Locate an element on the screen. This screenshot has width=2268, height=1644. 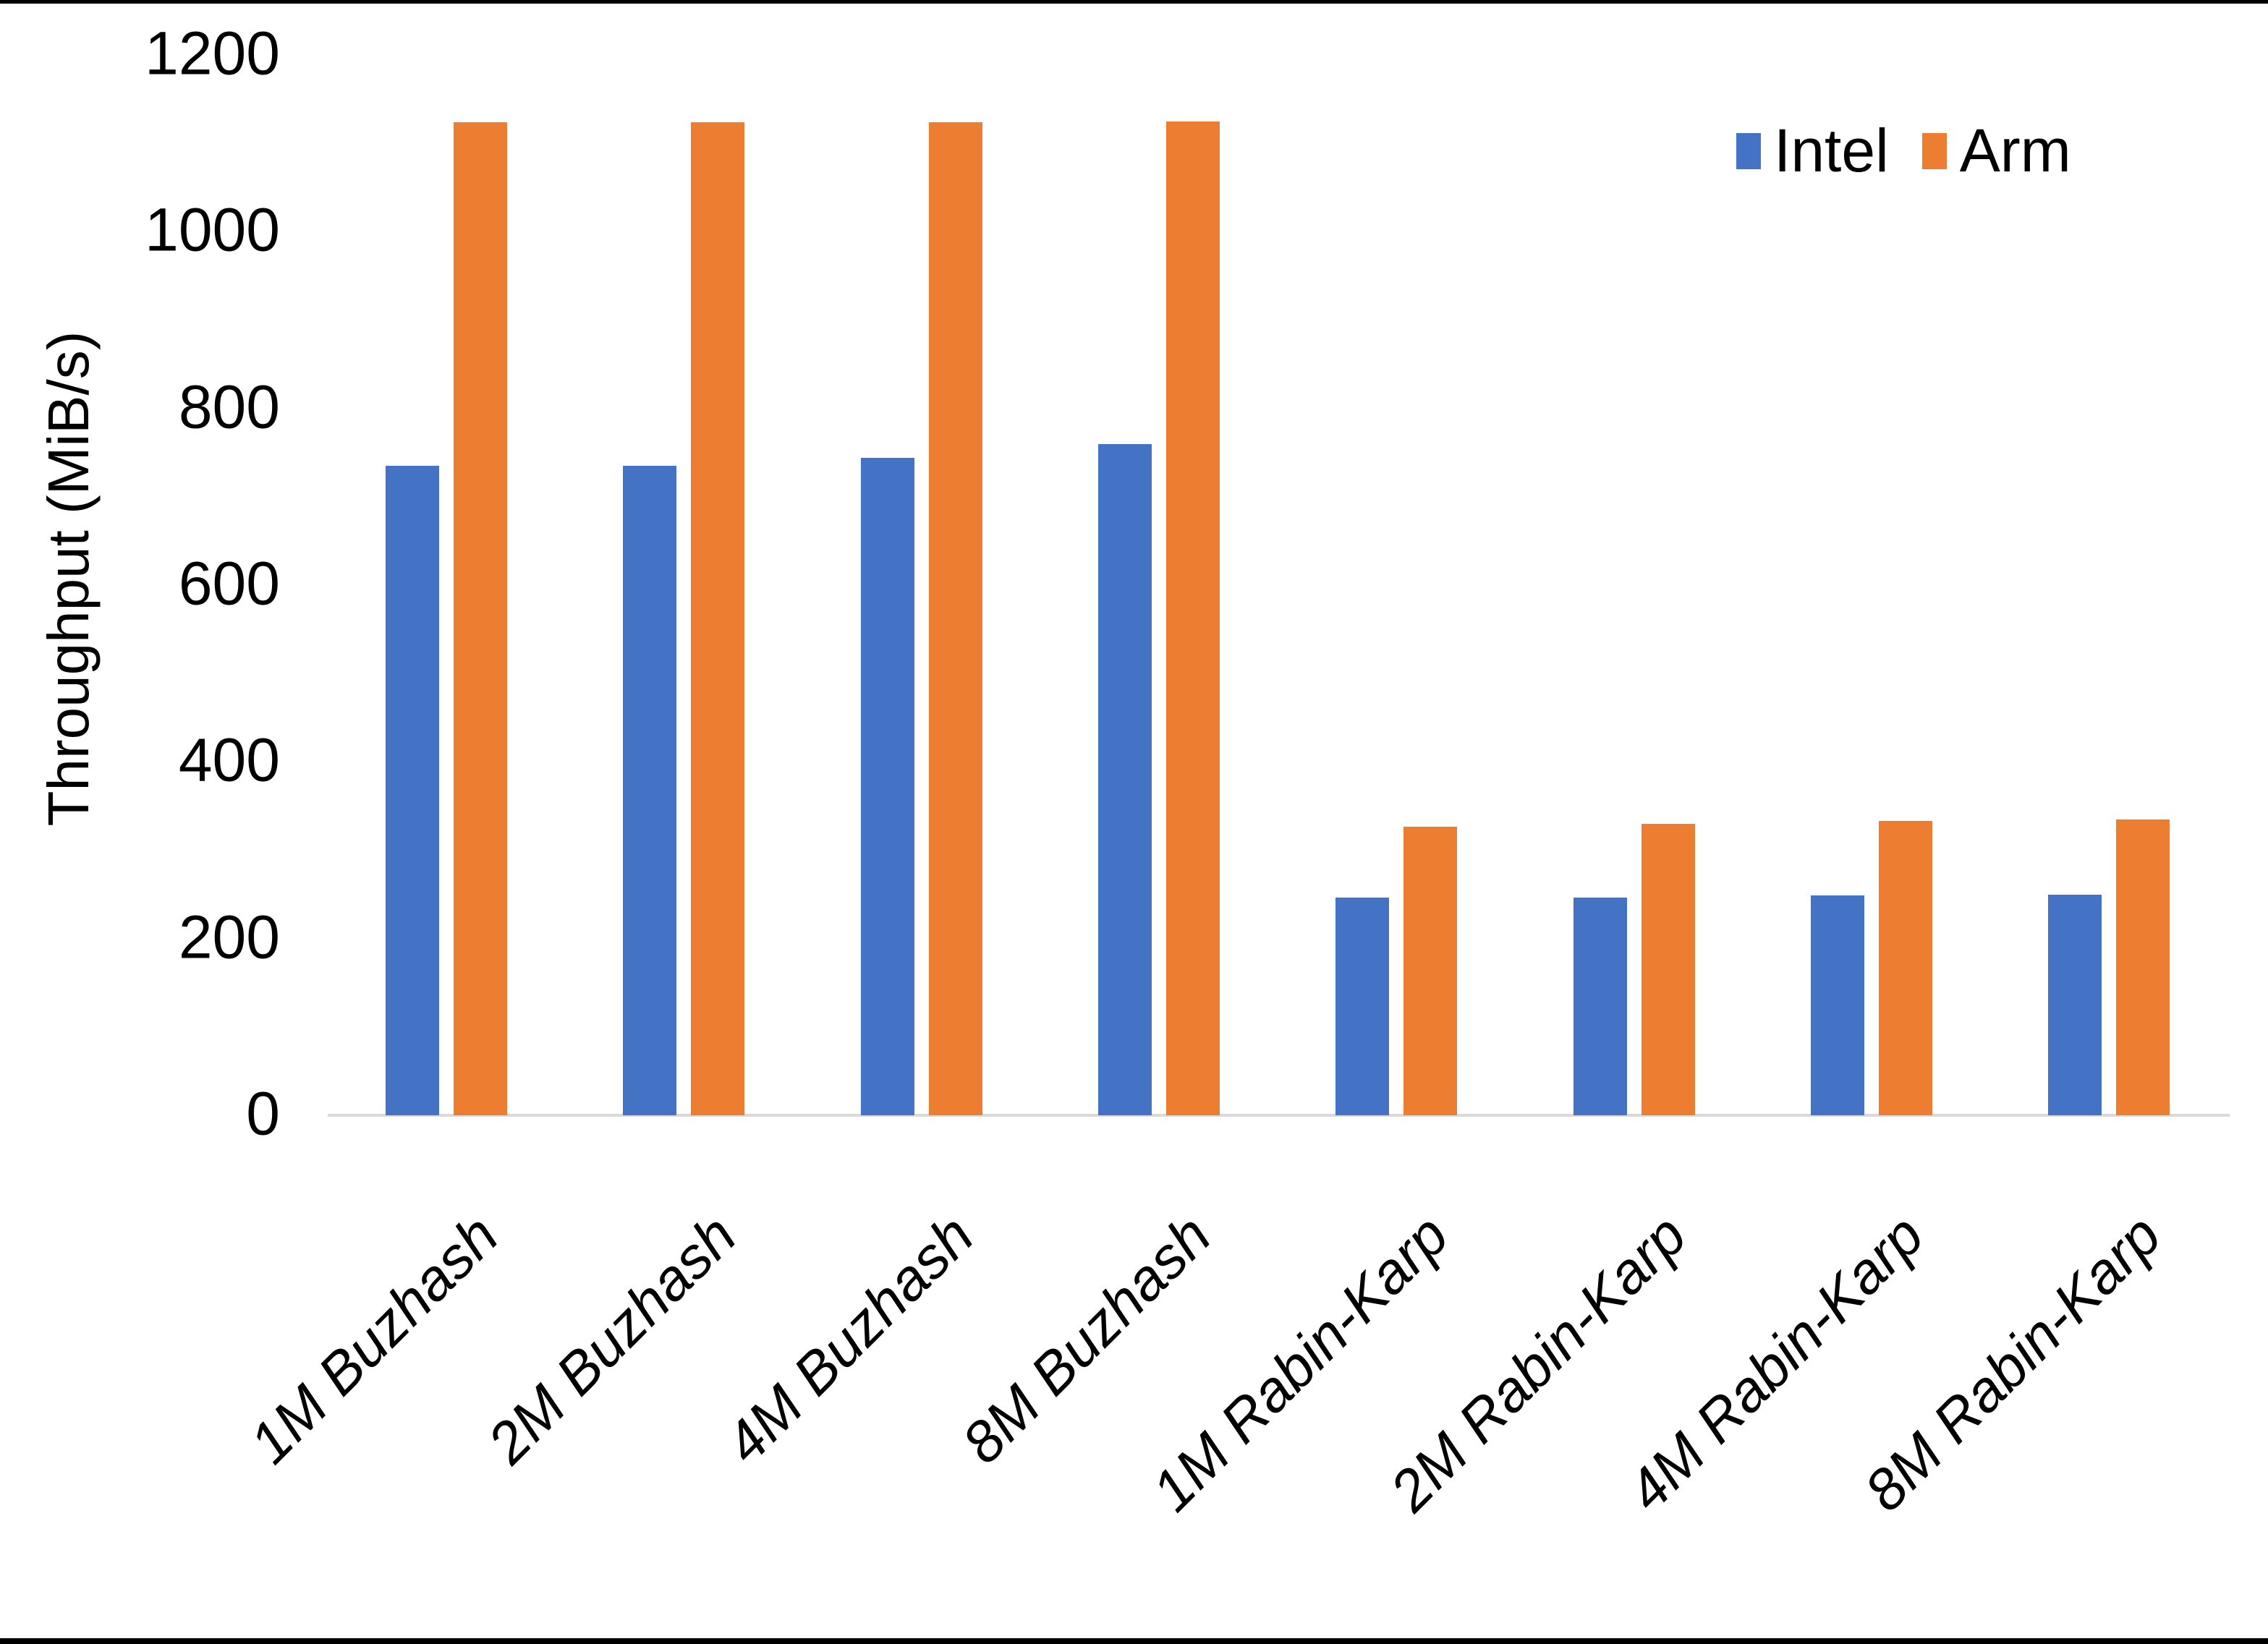
y-tick-label-800: 800 is located at coordinates (229, 406).